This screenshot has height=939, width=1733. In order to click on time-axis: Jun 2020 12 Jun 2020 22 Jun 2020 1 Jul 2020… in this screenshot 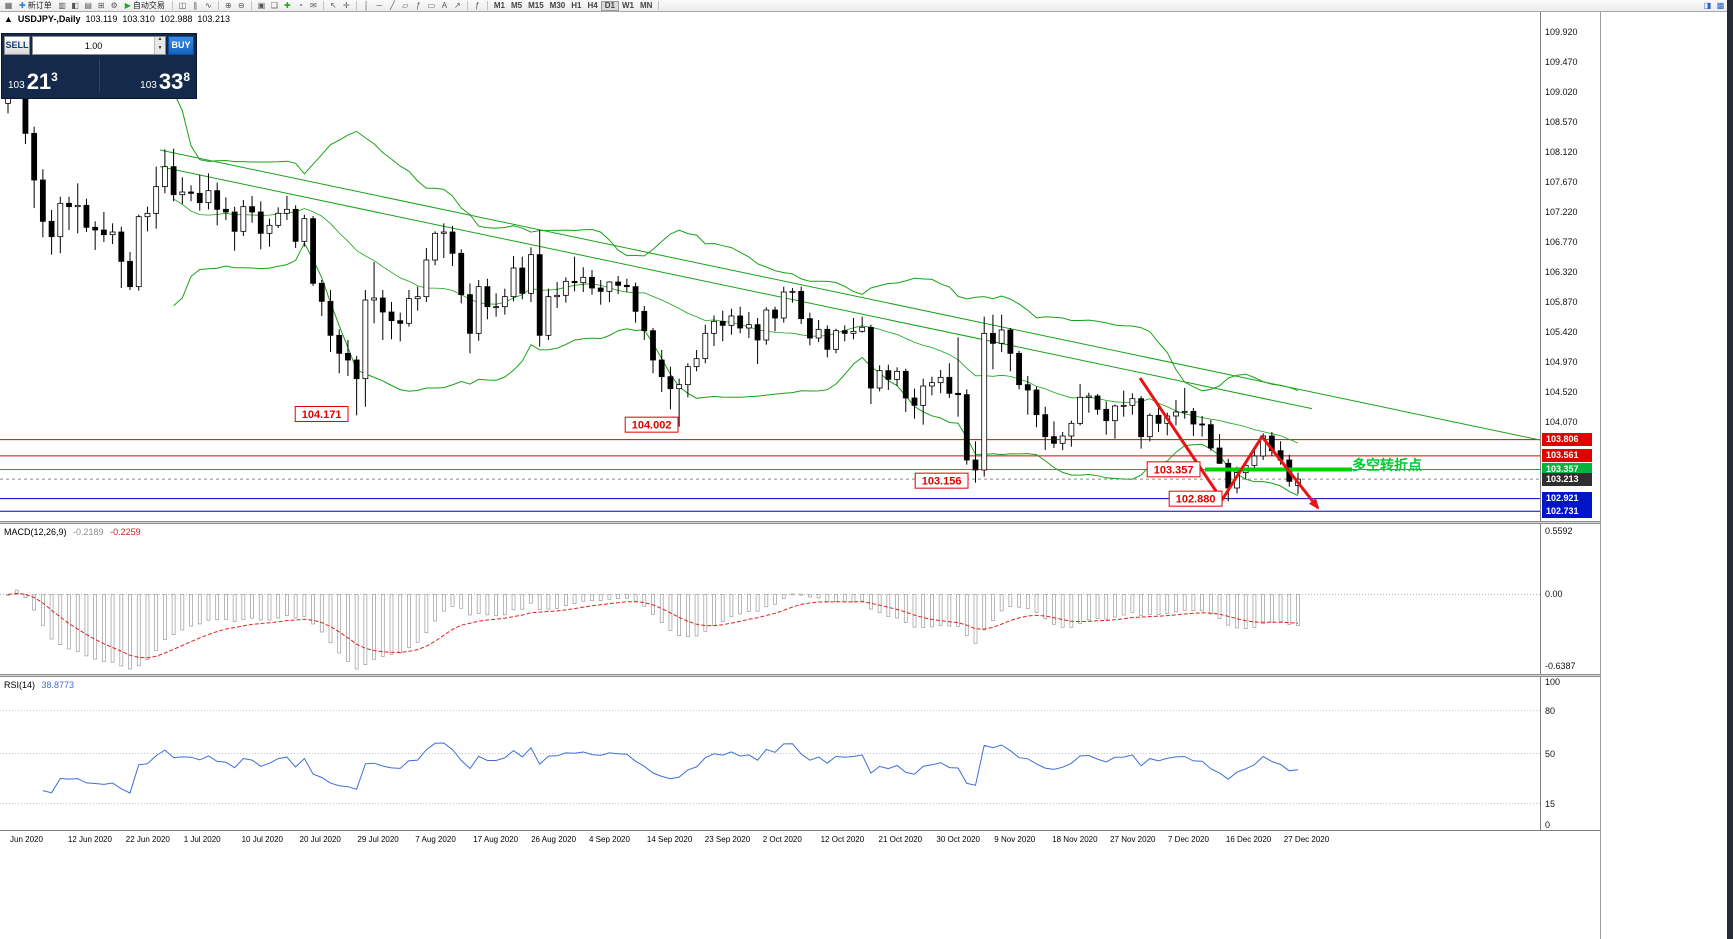, I will do `click(800, 840)`.